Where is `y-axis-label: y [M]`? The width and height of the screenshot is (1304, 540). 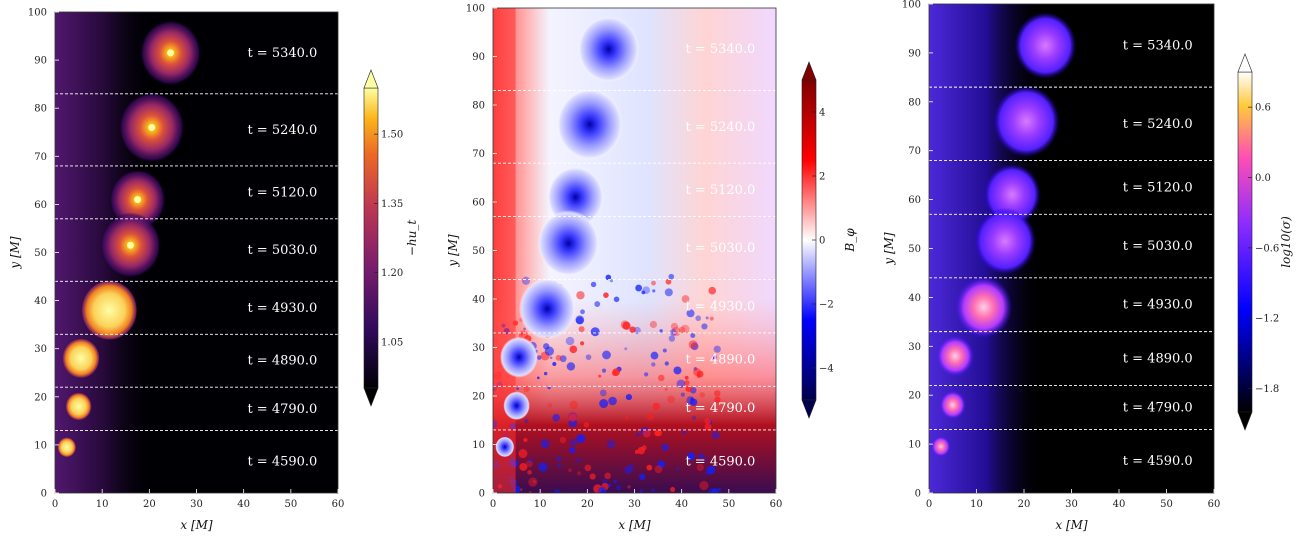
y-axis-label: y [M] is located at coordinates (453, 251).